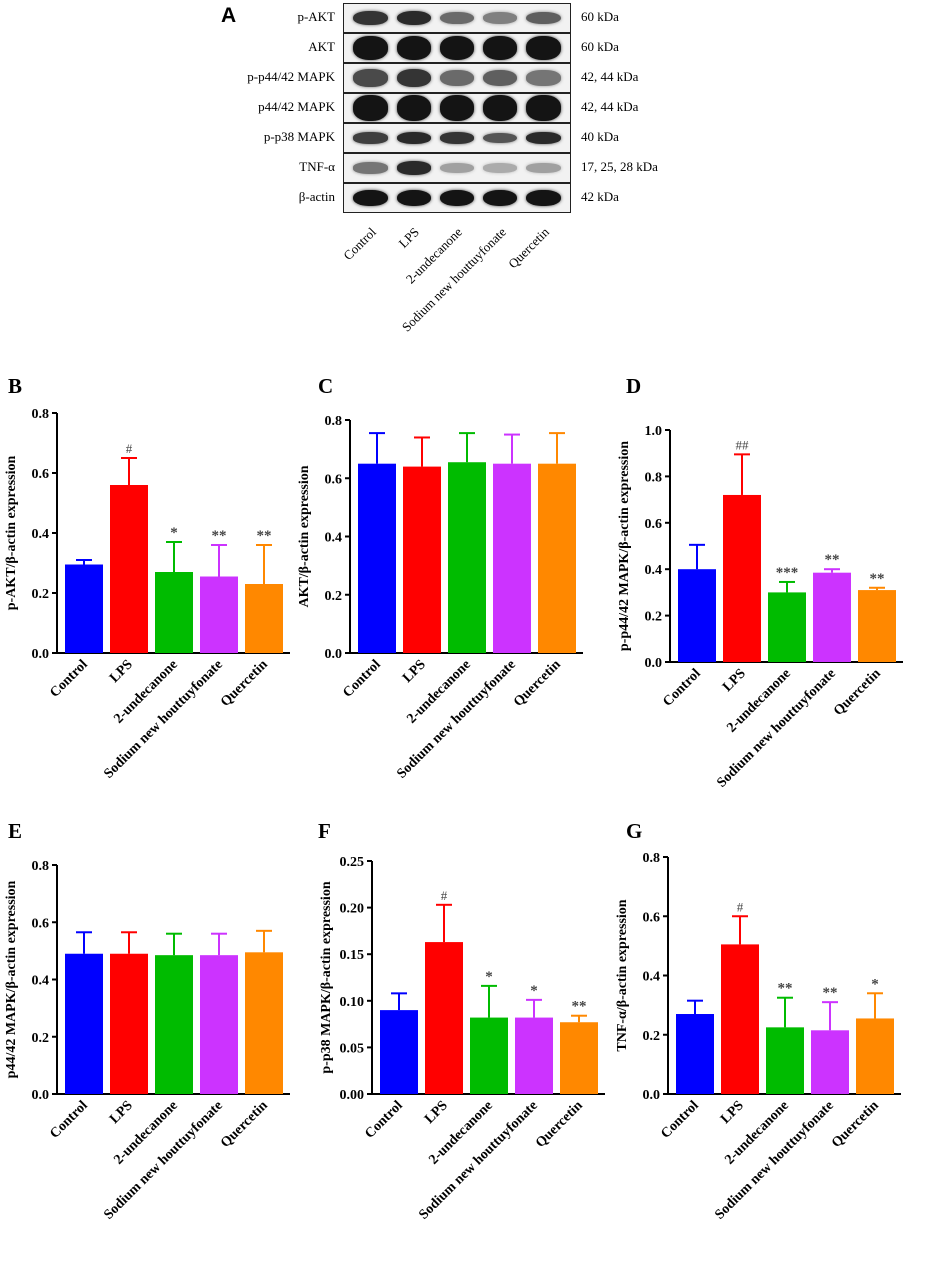 Image resolution: width=927 pixels, height=1264 pixels. What do you see at coordinates (316, 16) in the screenshot?
I see `blot-row-label: p-AKT` at bounding box center [316, 16].